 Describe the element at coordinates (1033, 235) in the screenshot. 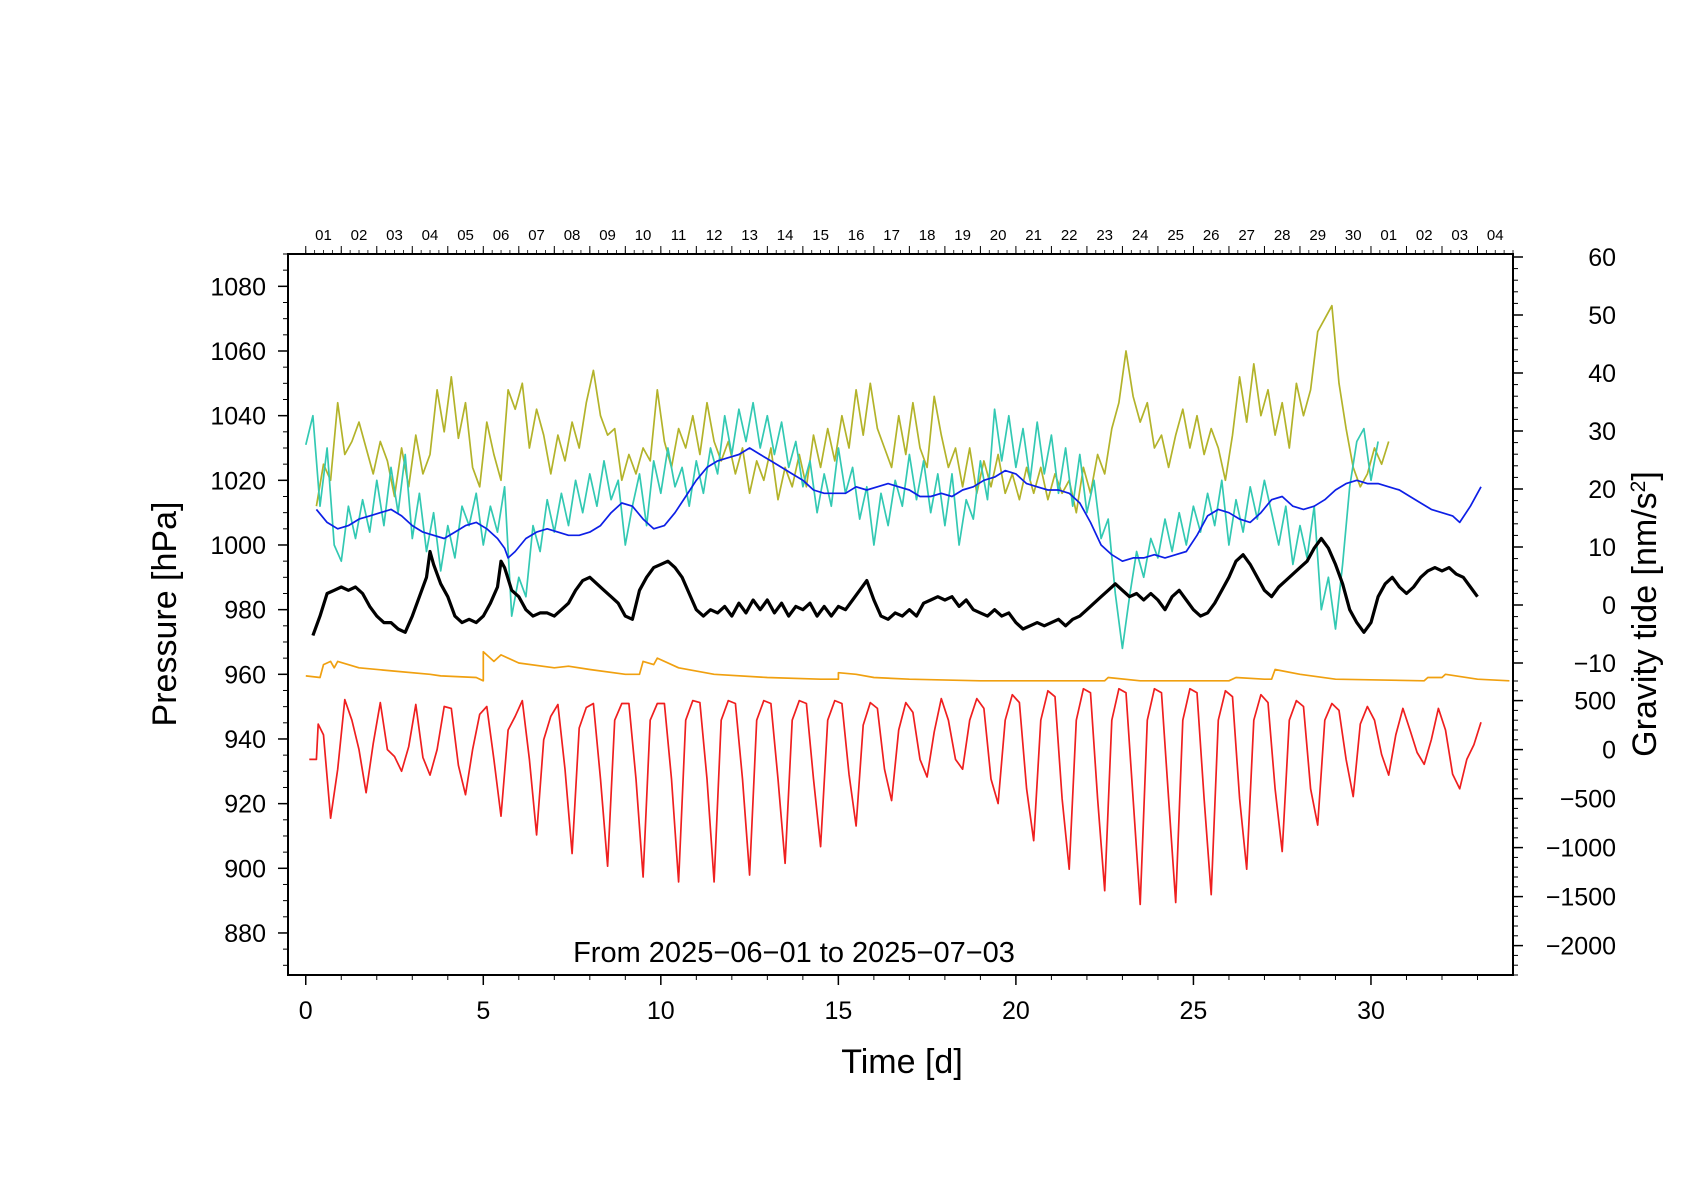

I see `top-day-label: 21` at that location.